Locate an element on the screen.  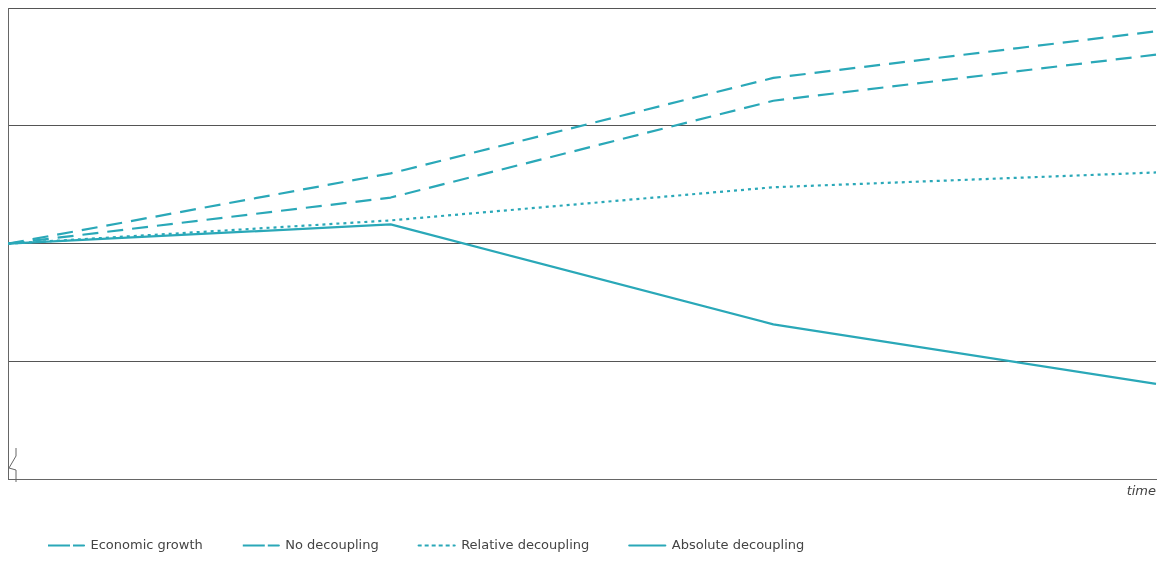
legend-label: Economic growth is located at coordinates (146, 544).